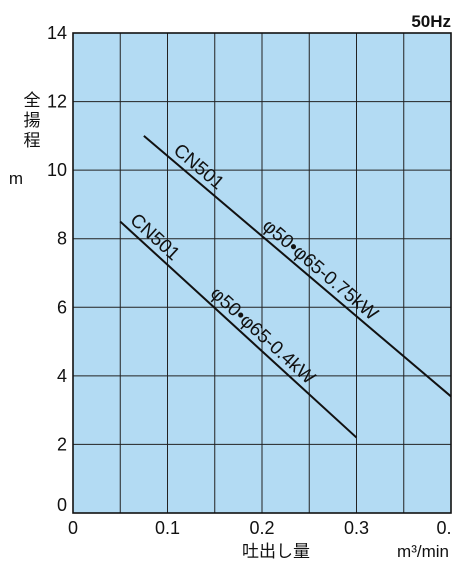 Image resolution: width=455 pixels, height=565 pixels. I want to click on y-tick-label: 12, so click(57, 102).